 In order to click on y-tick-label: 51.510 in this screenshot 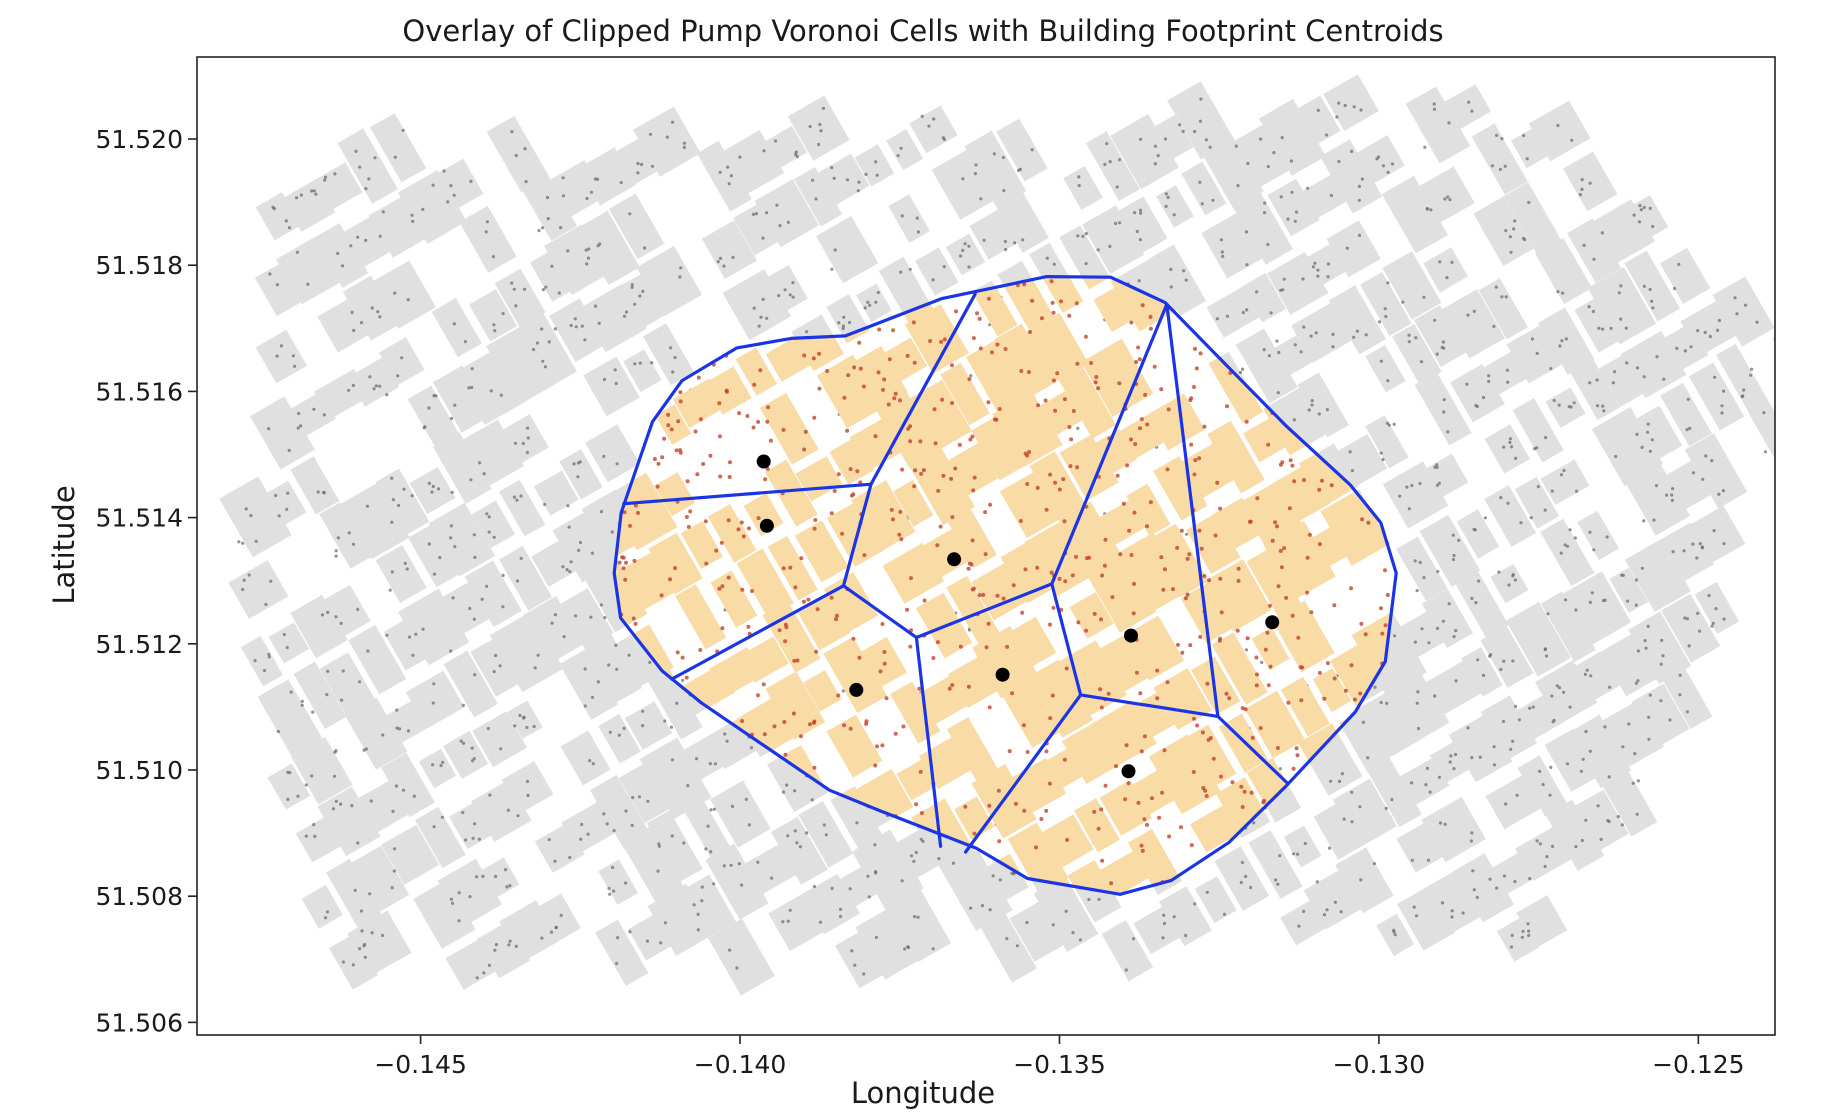, I will do `click(139, 770)`.